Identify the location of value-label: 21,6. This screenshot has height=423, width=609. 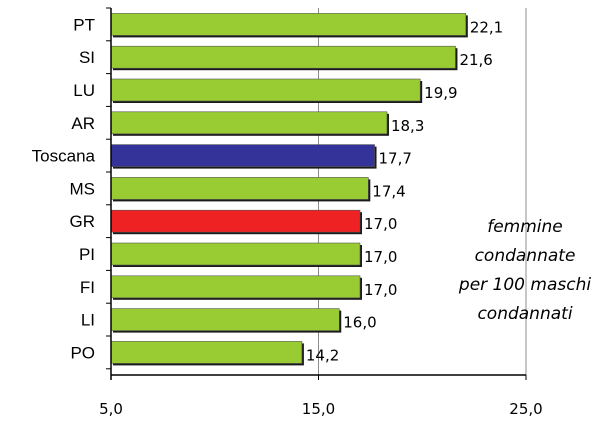
(475, 60).